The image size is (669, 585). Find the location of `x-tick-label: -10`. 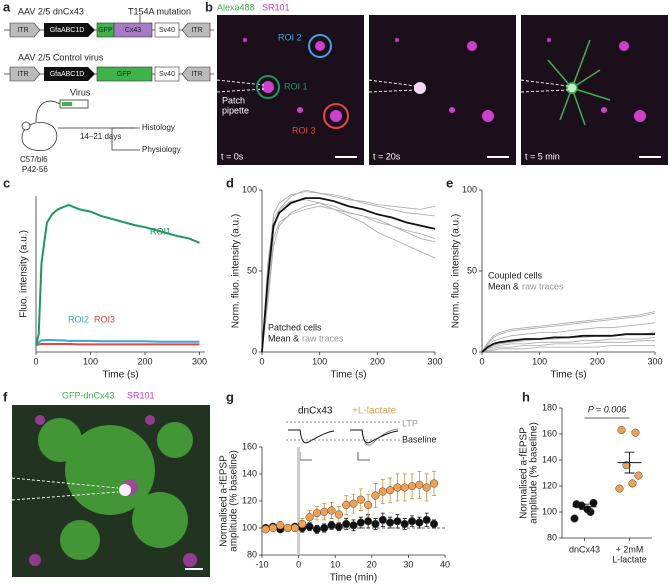

x-tick-label: -10 is located at coordinates (261, 564).